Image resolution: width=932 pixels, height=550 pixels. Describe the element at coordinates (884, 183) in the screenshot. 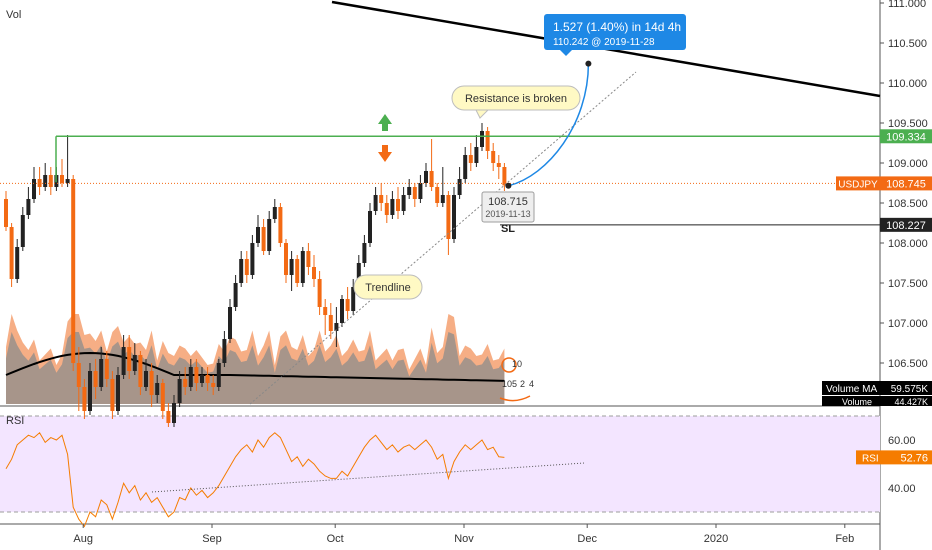

I see `current-price-tag: USDJPY 108.745` at that location.